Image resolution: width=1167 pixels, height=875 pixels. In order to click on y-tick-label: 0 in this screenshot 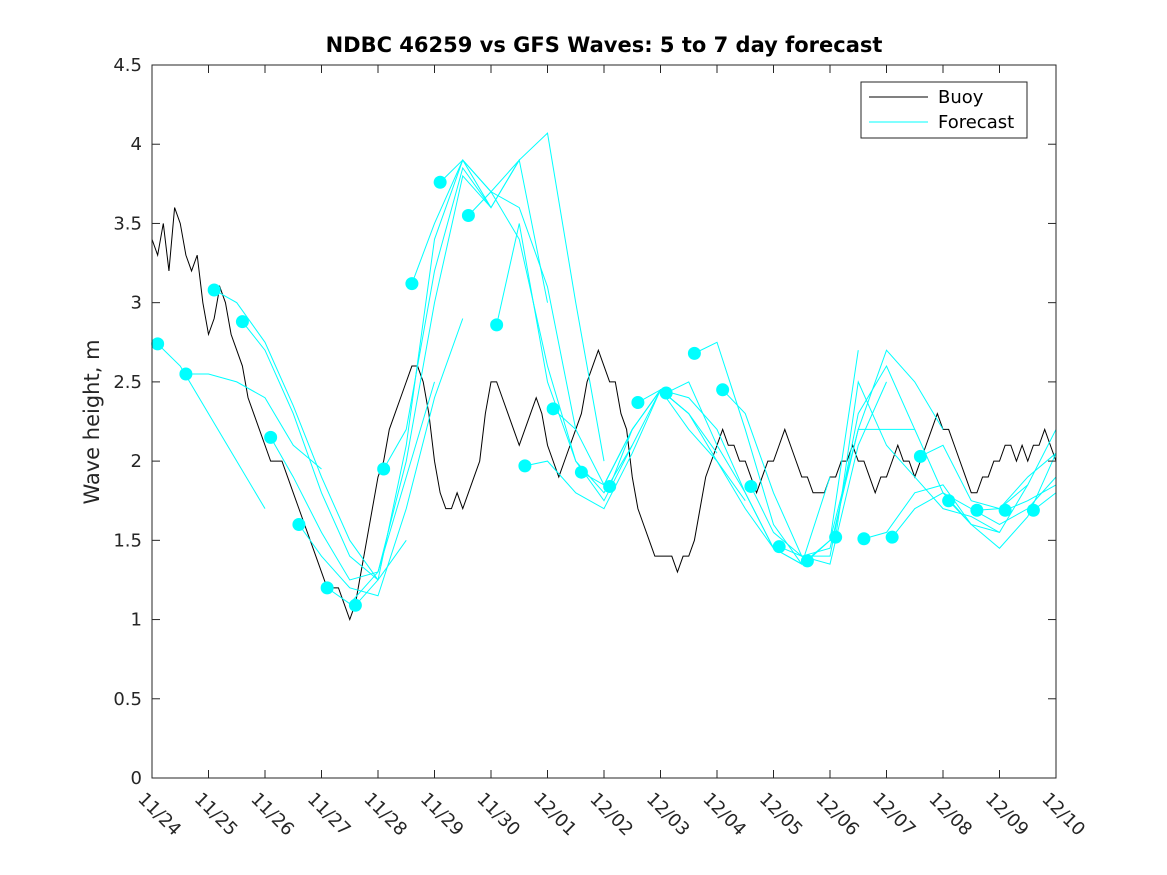, I will do `click(136, 778)`.